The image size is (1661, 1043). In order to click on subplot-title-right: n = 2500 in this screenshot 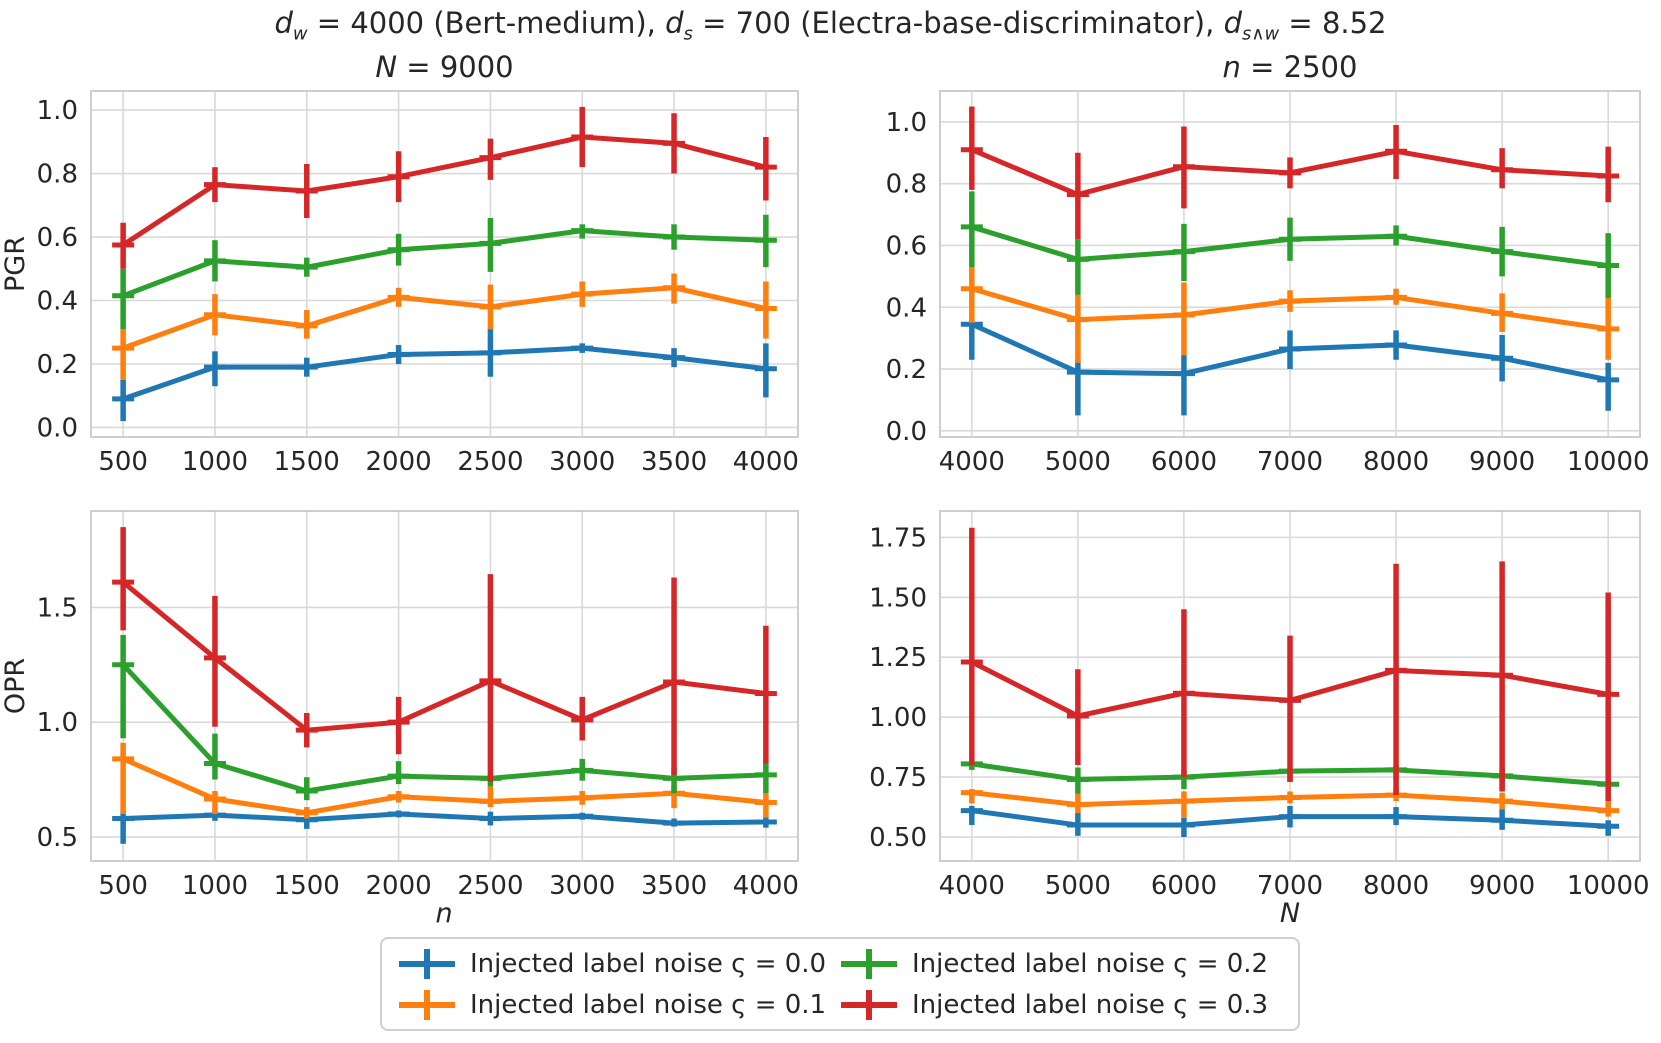, I will do `click(1290, 67)`.